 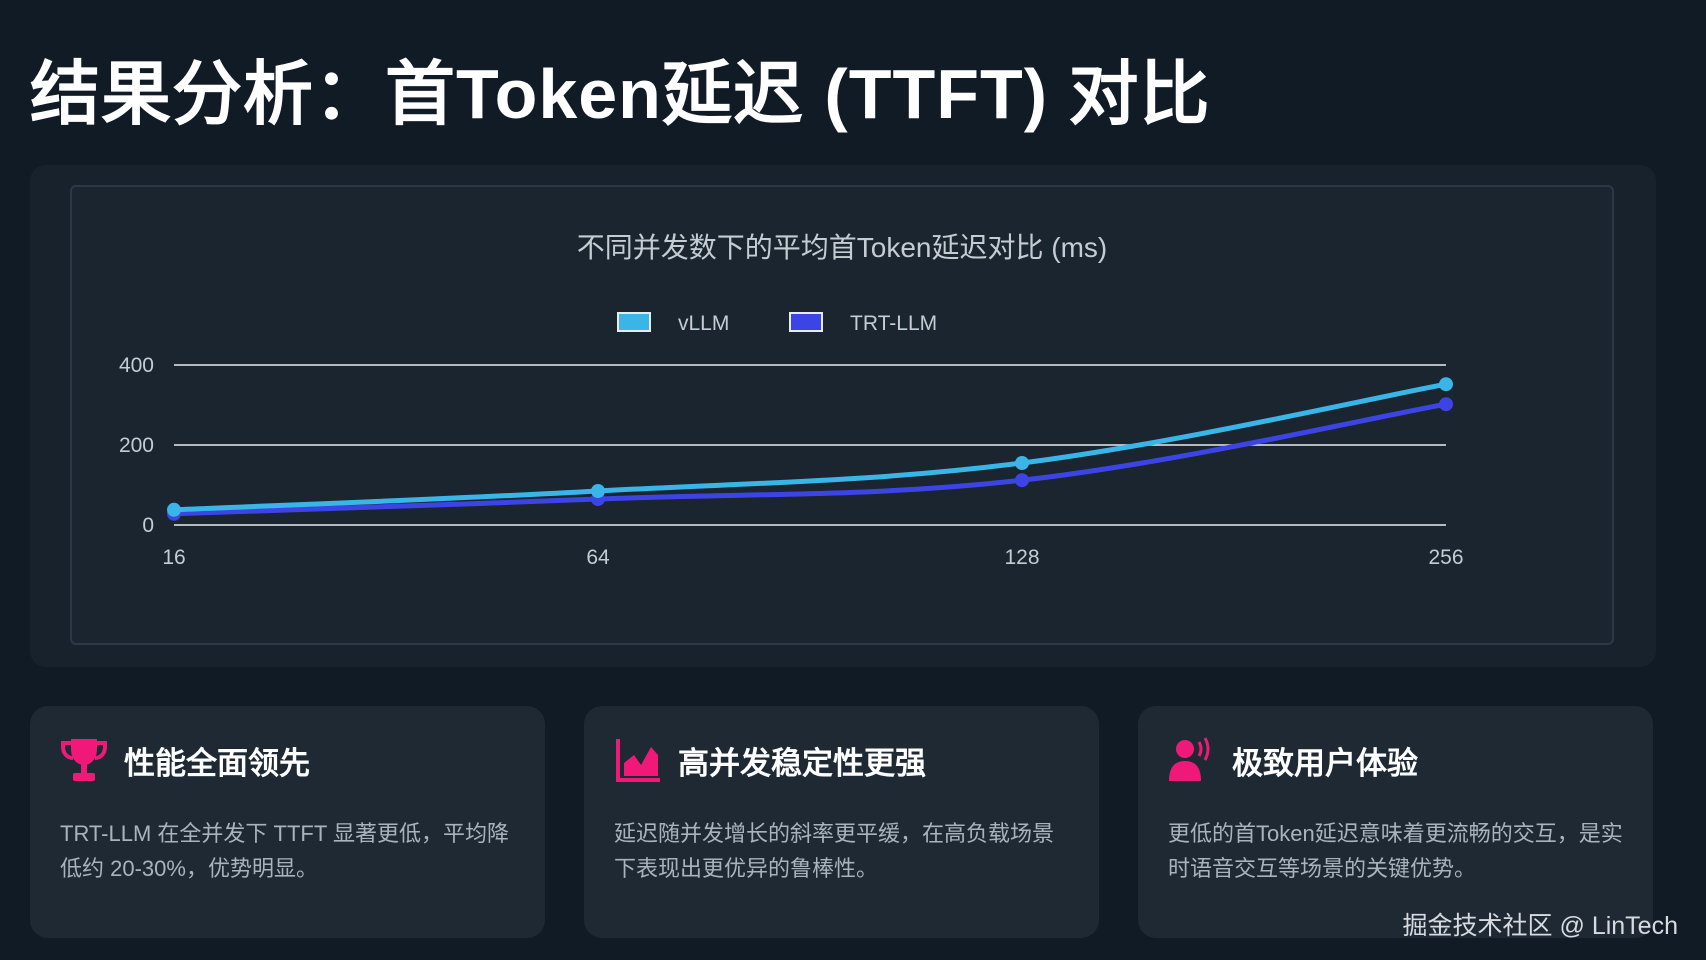 What do you see at coordinates (1325, 763) in the screenshot?
I see `card-title: 极致用户体验` at bounding box center [1325, 763].